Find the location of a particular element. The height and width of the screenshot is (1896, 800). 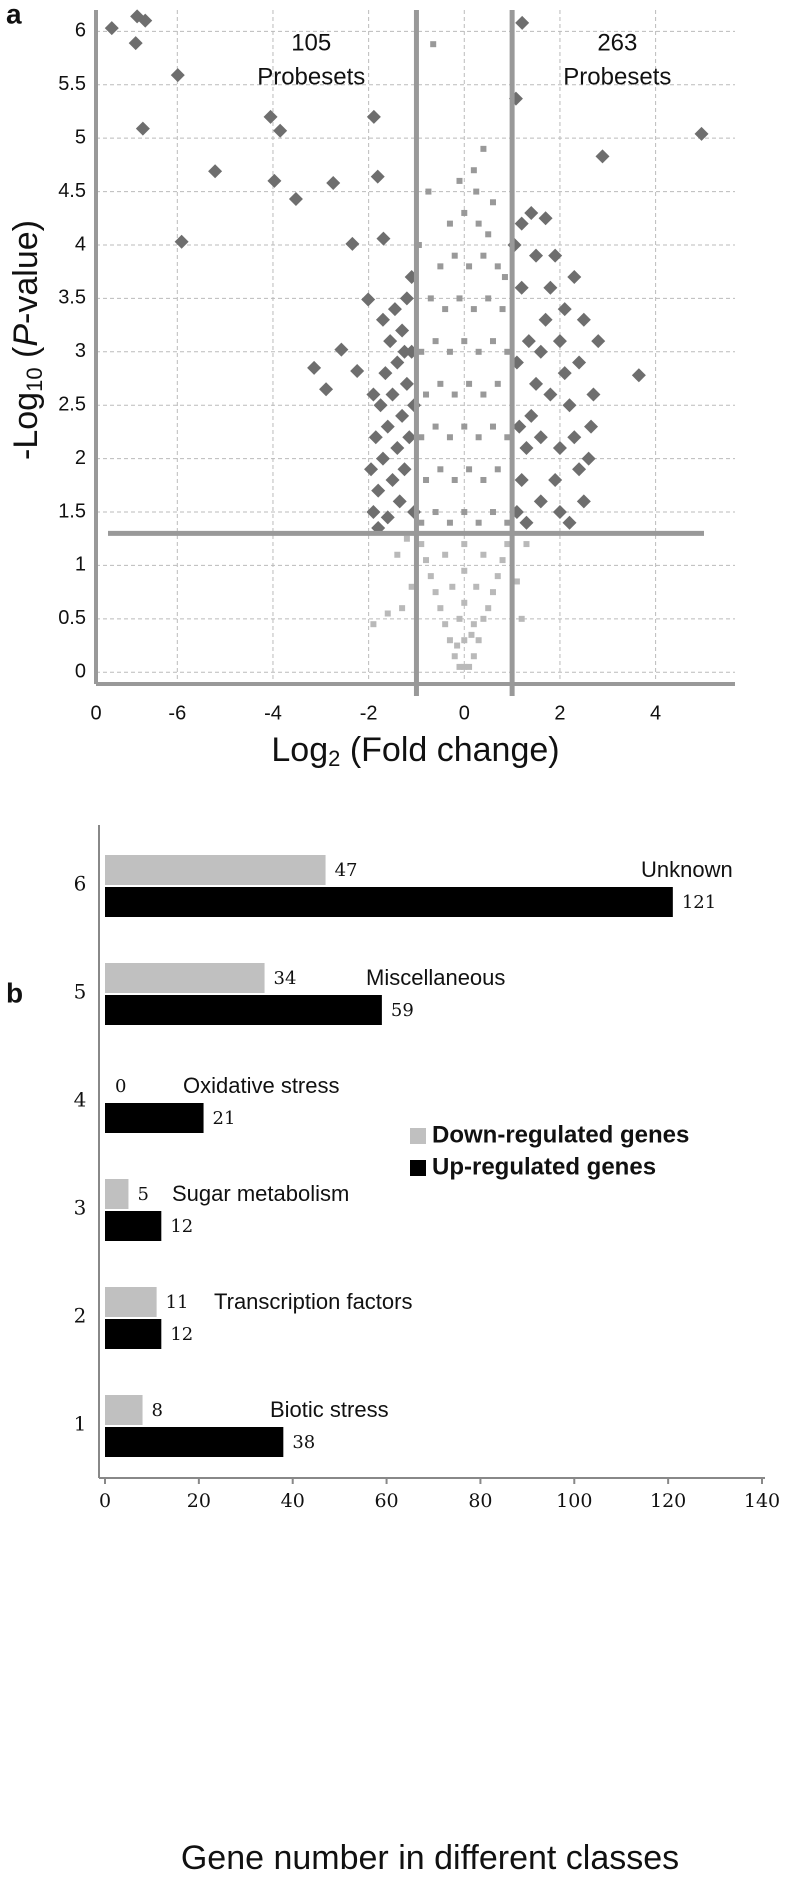

x-tick-label: 120 is located at coordinates (668, 1501).